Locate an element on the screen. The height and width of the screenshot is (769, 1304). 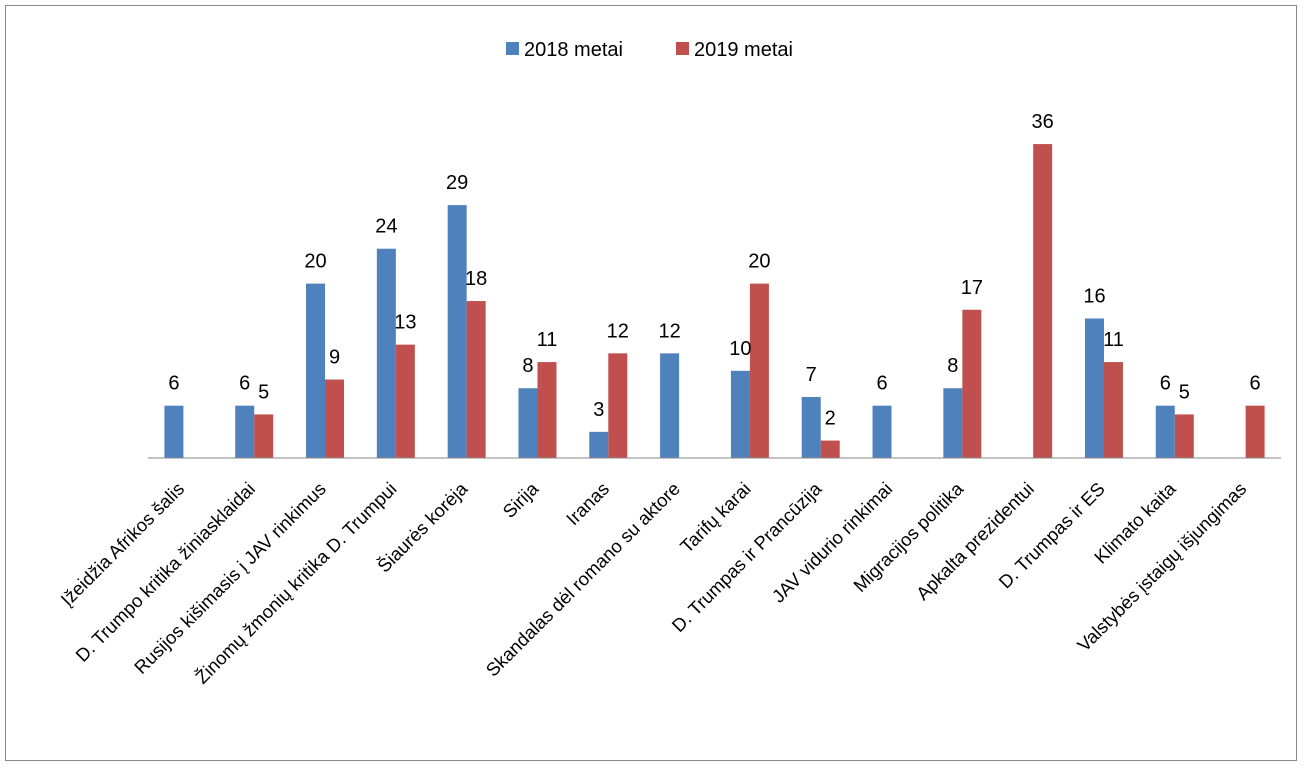
legend-label-2019: 2019 metai is located at coordinates (743, 50).